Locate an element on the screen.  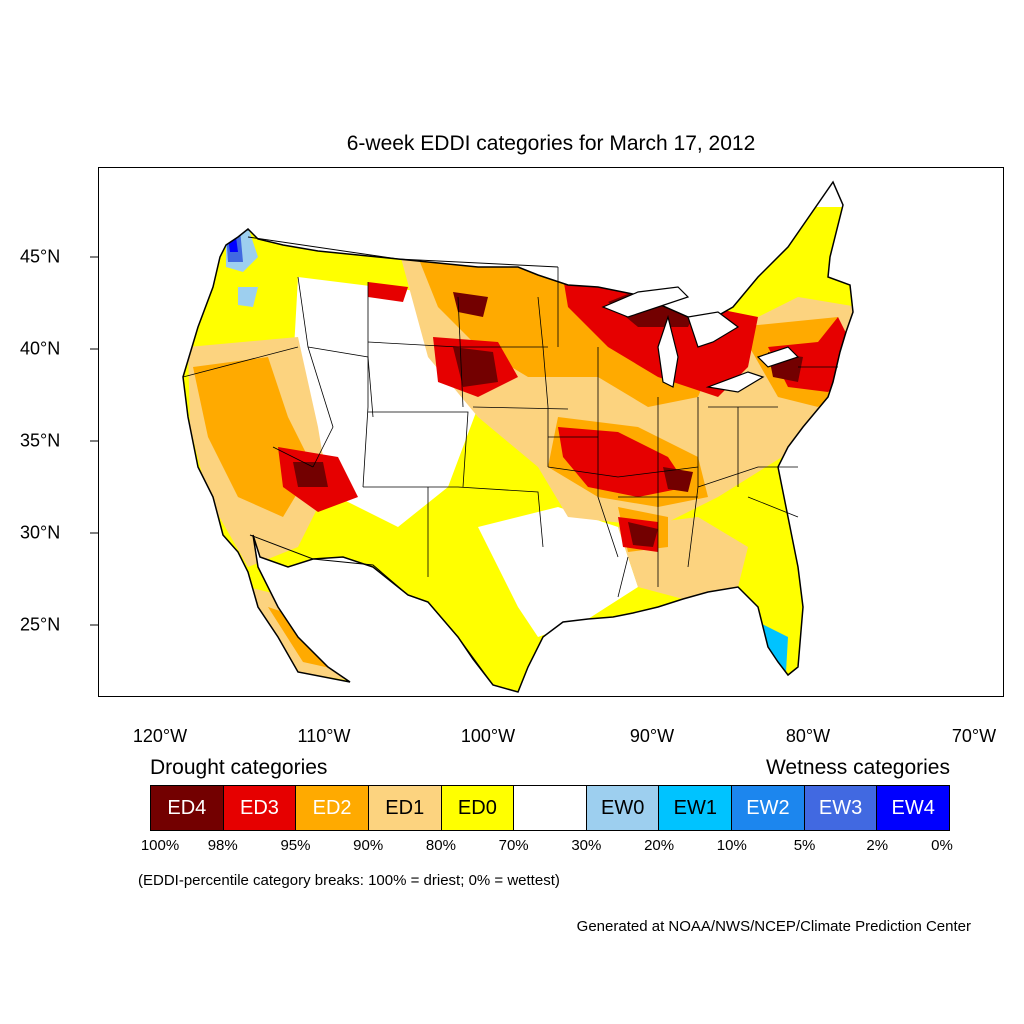
lon-label-120w: 120°W is located at coordinates (160, 736).